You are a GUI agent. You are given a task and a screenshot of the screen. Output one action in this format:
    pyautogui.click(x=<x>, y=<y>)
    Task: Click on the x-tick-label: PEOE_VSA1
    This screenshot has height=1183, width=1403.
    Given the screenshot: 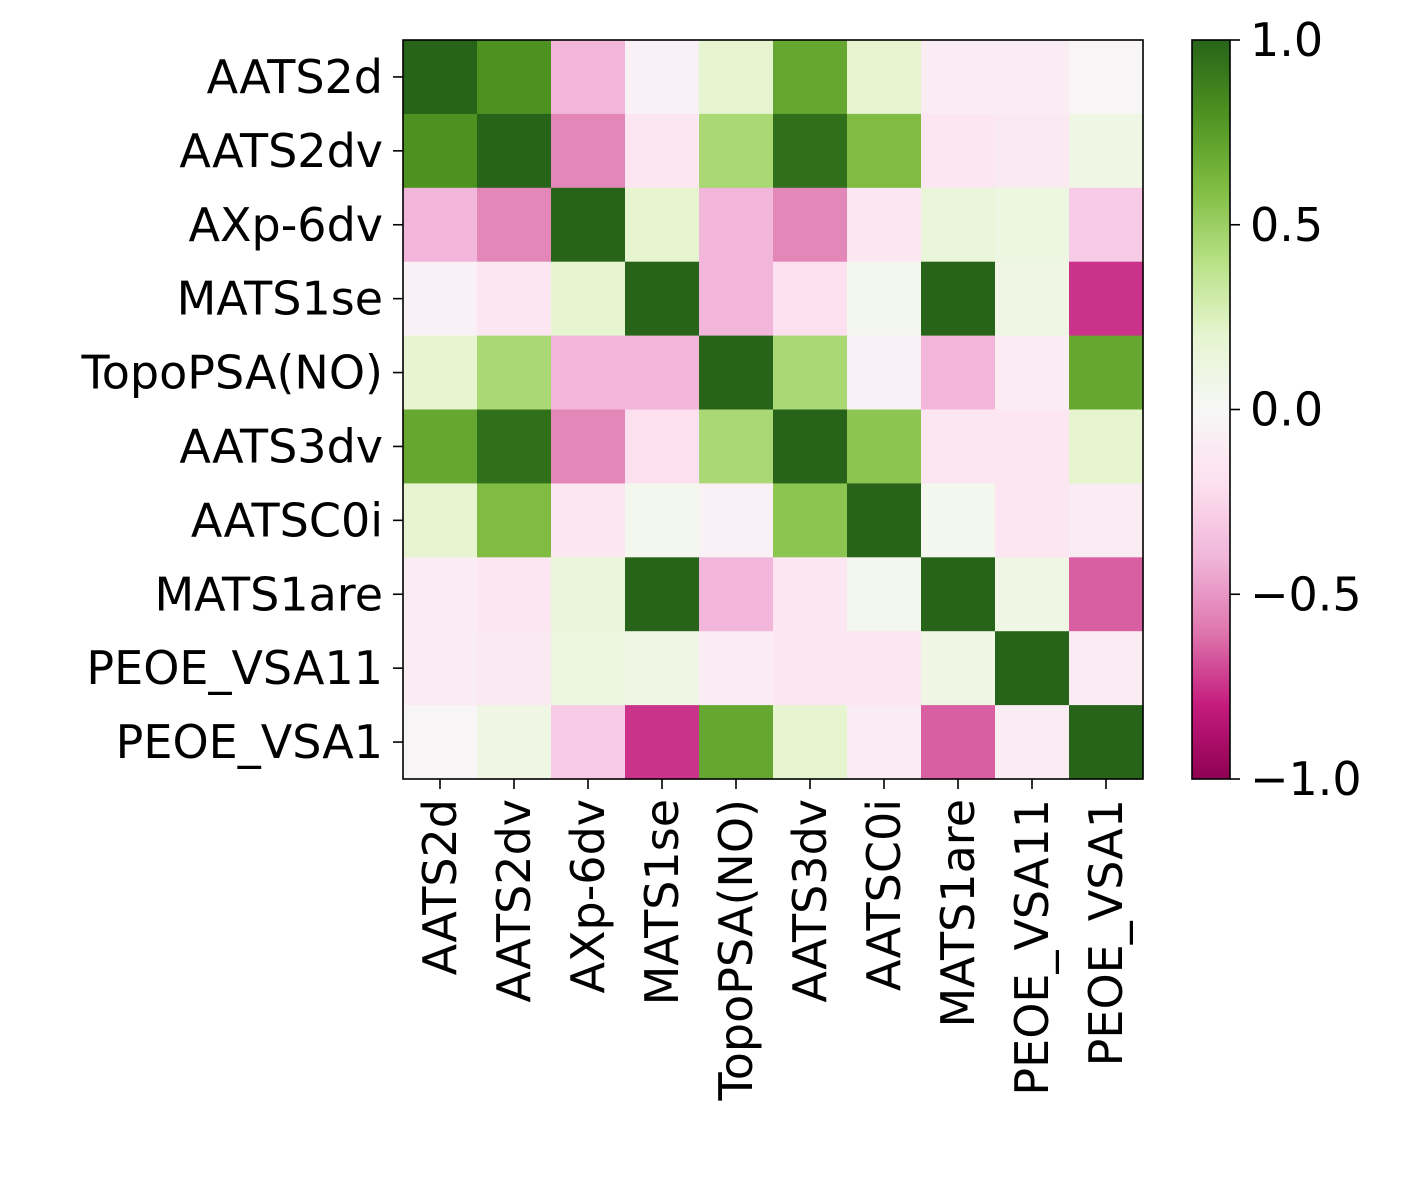 What is the action you would take?
    pyautogui.click(x=1106, y=932)
    